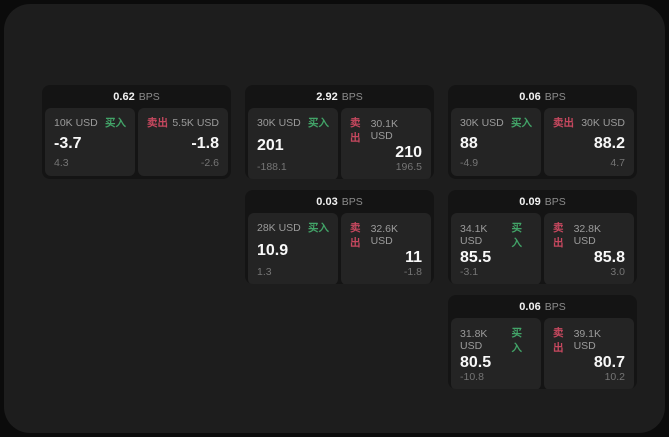  What do you see at coordinates (90, 142) in the screenshot?
I see `buy-quote-panel: 10K USD 买入 -3.7 4.3` at bounding box center [90, 142].